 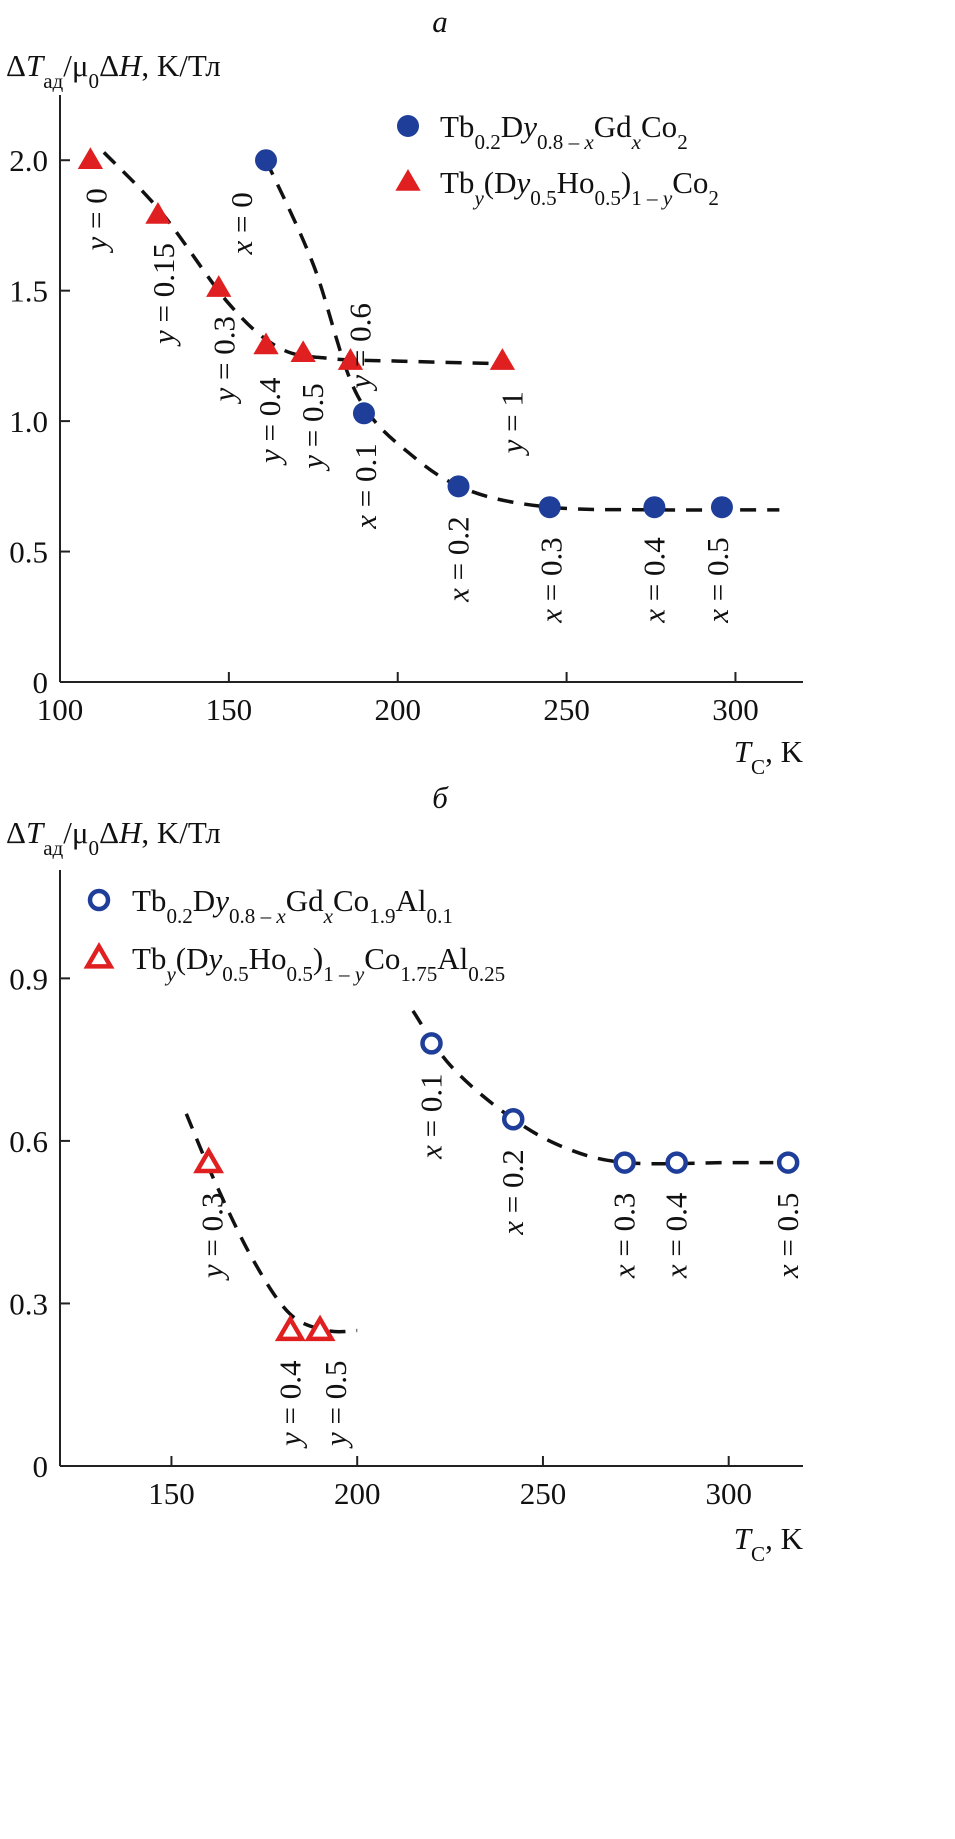 What do you see at coordinates (95, 220) in the screenshot?
I see `data-label: y = 0` at bounding box center [95, 220].